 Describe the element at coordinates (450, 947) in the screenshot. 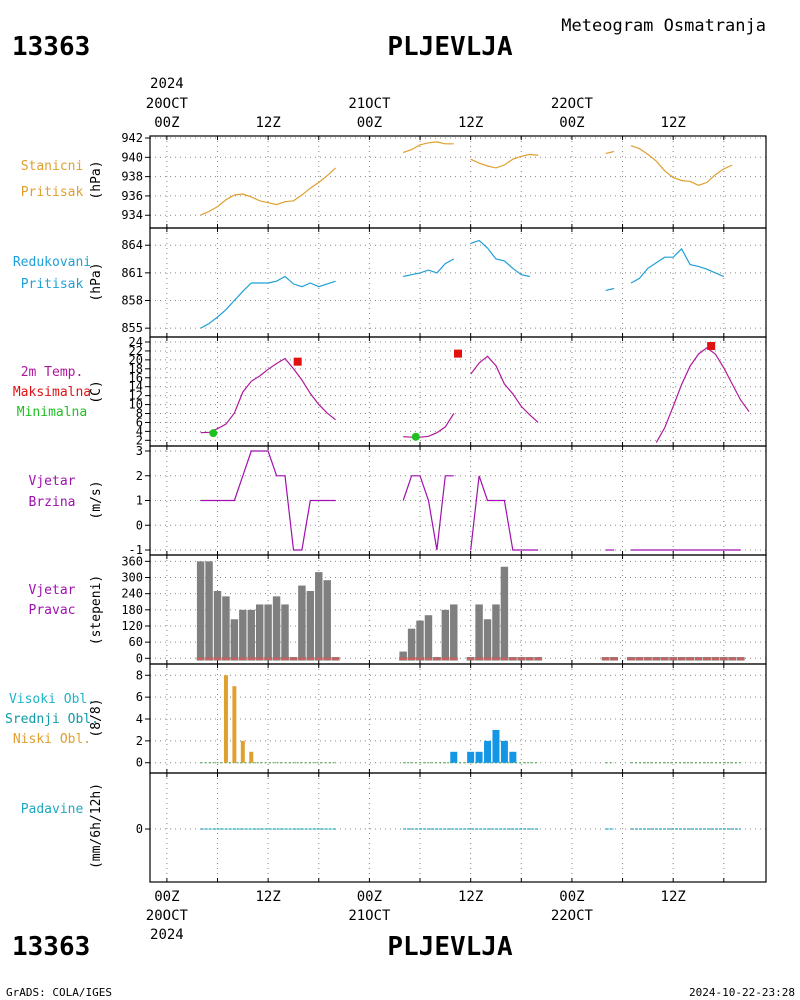

I see `station-name-bottom: PLJEVLJA` at that location.